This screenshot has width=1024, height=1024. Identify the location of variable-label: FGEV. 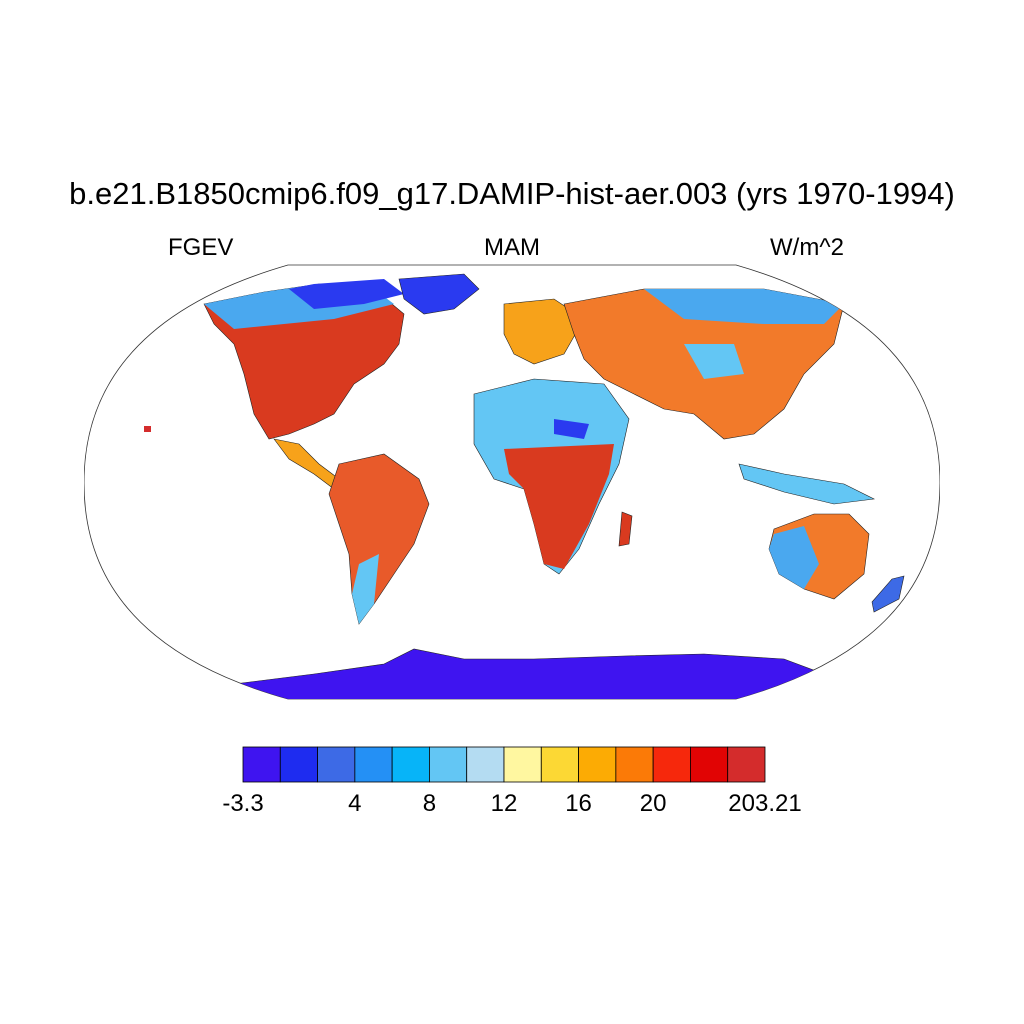
(201, 247).